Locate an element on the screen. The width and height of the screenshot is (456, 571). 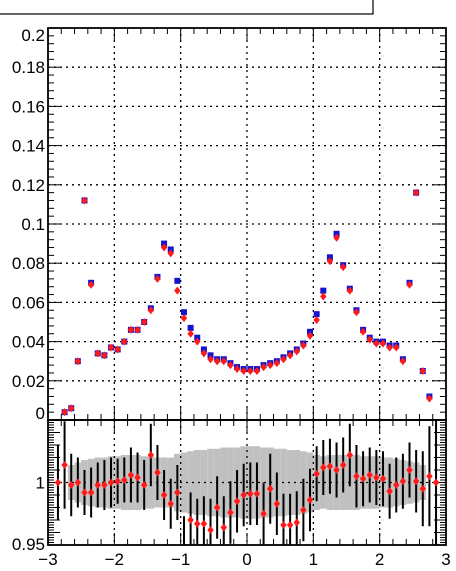
x-tick-label: 0 is located at coordinates (246, 559).